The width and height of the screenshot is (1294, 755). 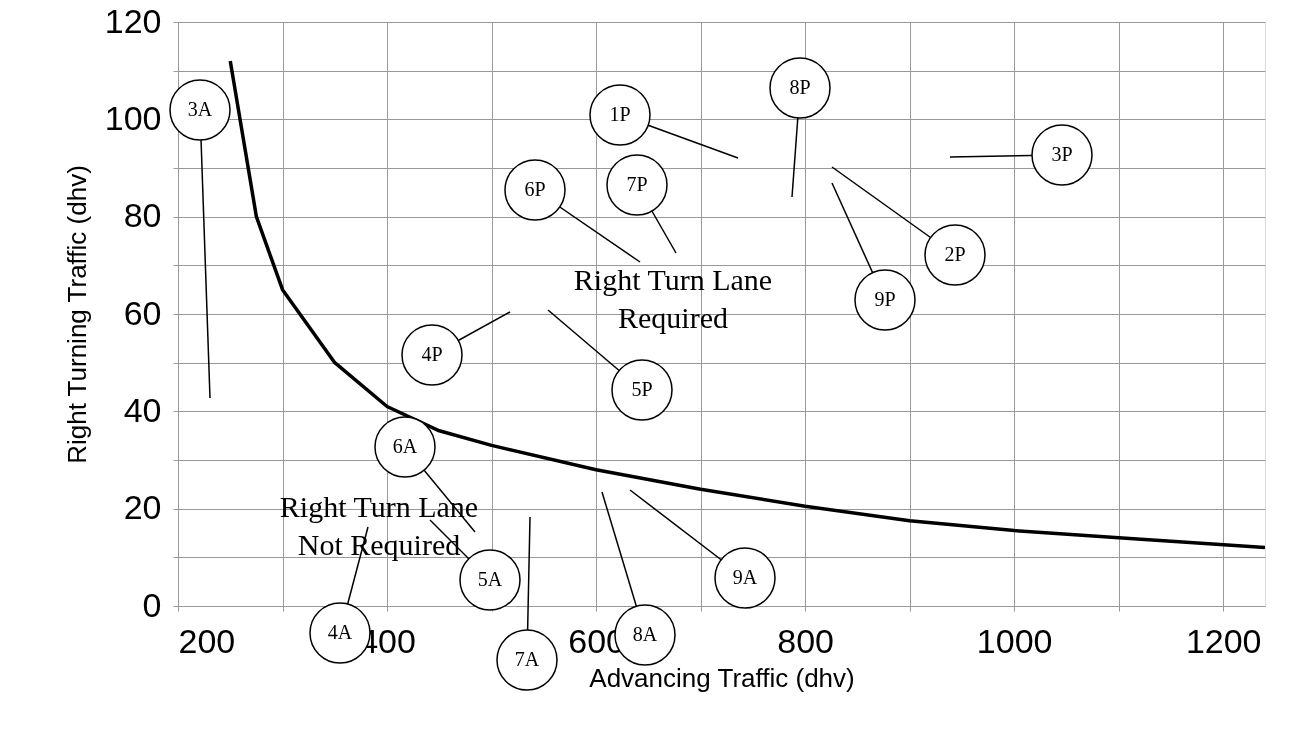 I want to click on x-tick-label: 1200, so click(x=1223, y=640).